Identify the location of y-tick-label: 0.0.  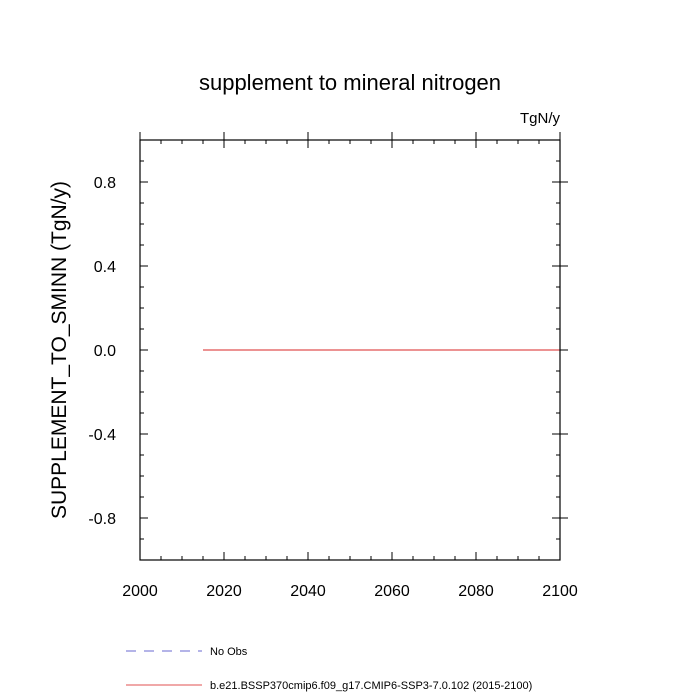
(105, 351).